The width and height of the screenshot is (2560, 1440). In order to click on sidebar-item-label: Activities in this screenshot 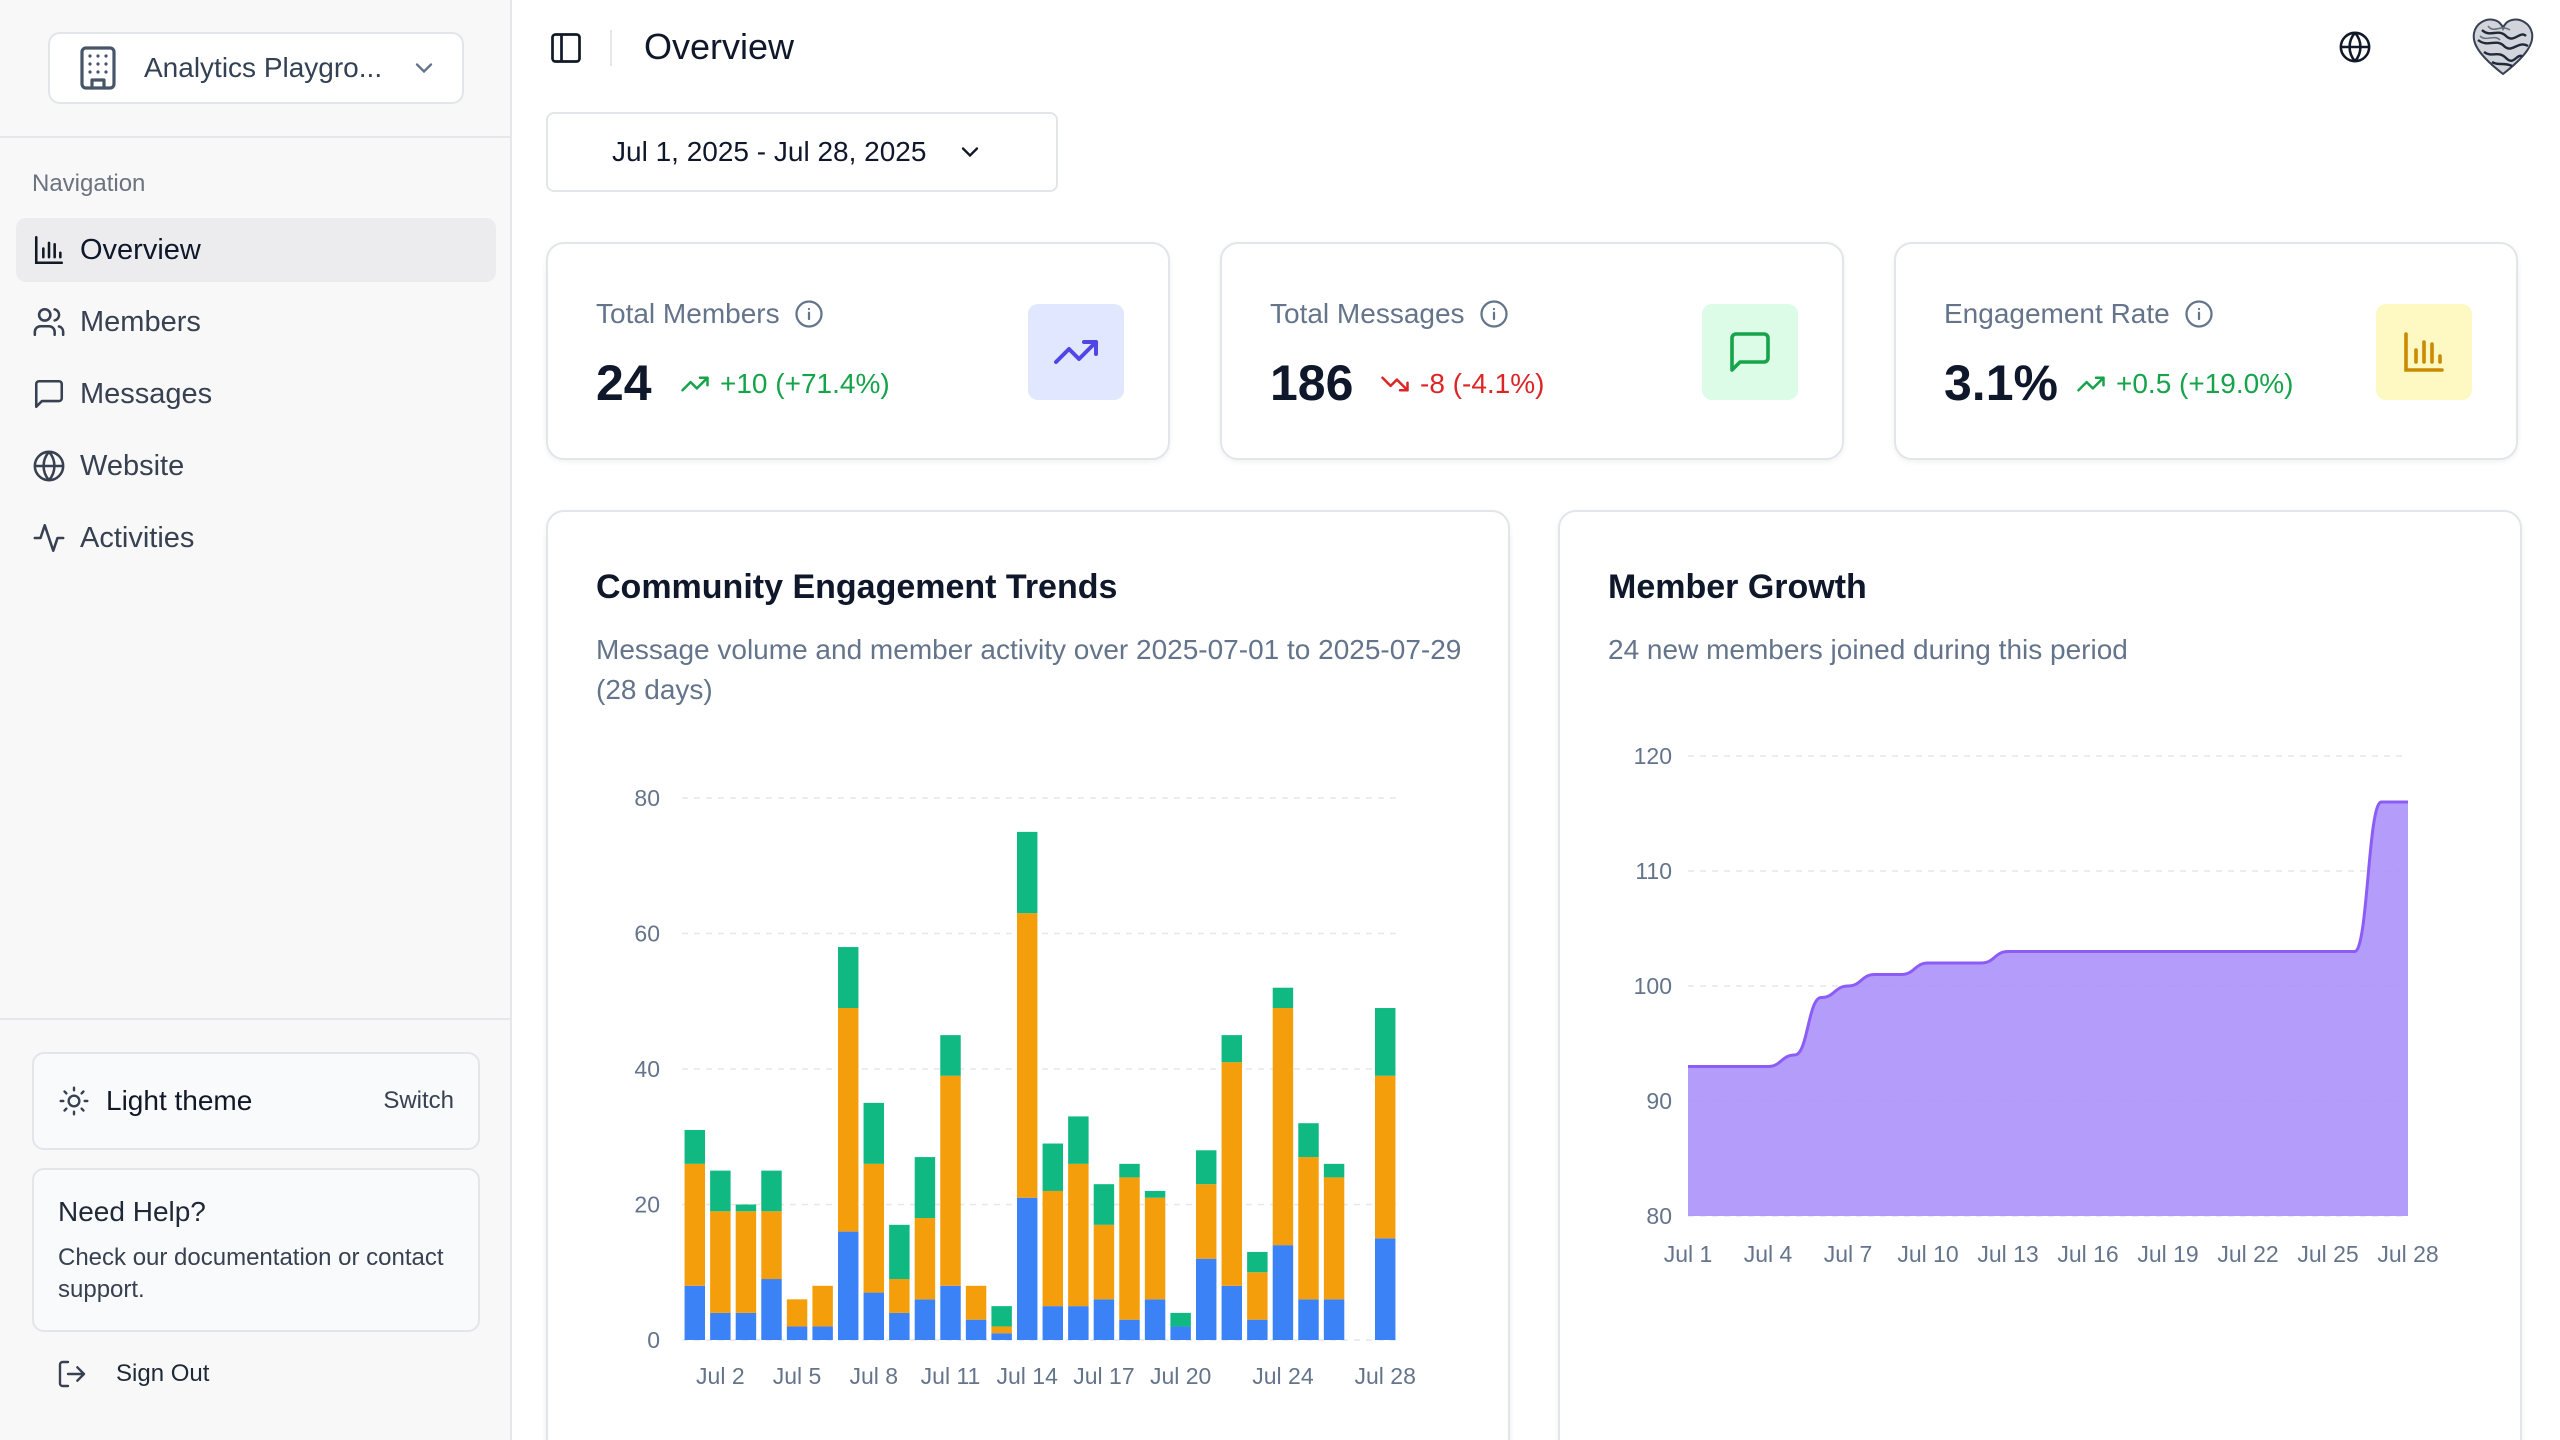, I will do `click(137, 537)`.